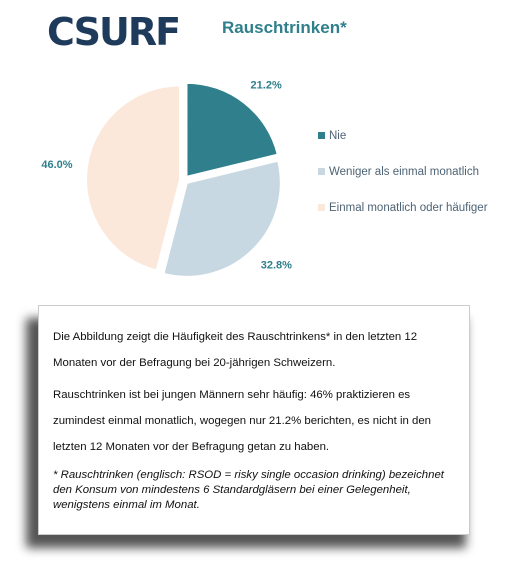  What do you see at coordinates (284, 27) in the screenshot?
I see `chart-title: Rauschtrinken*` at bounding box center [284, 27].